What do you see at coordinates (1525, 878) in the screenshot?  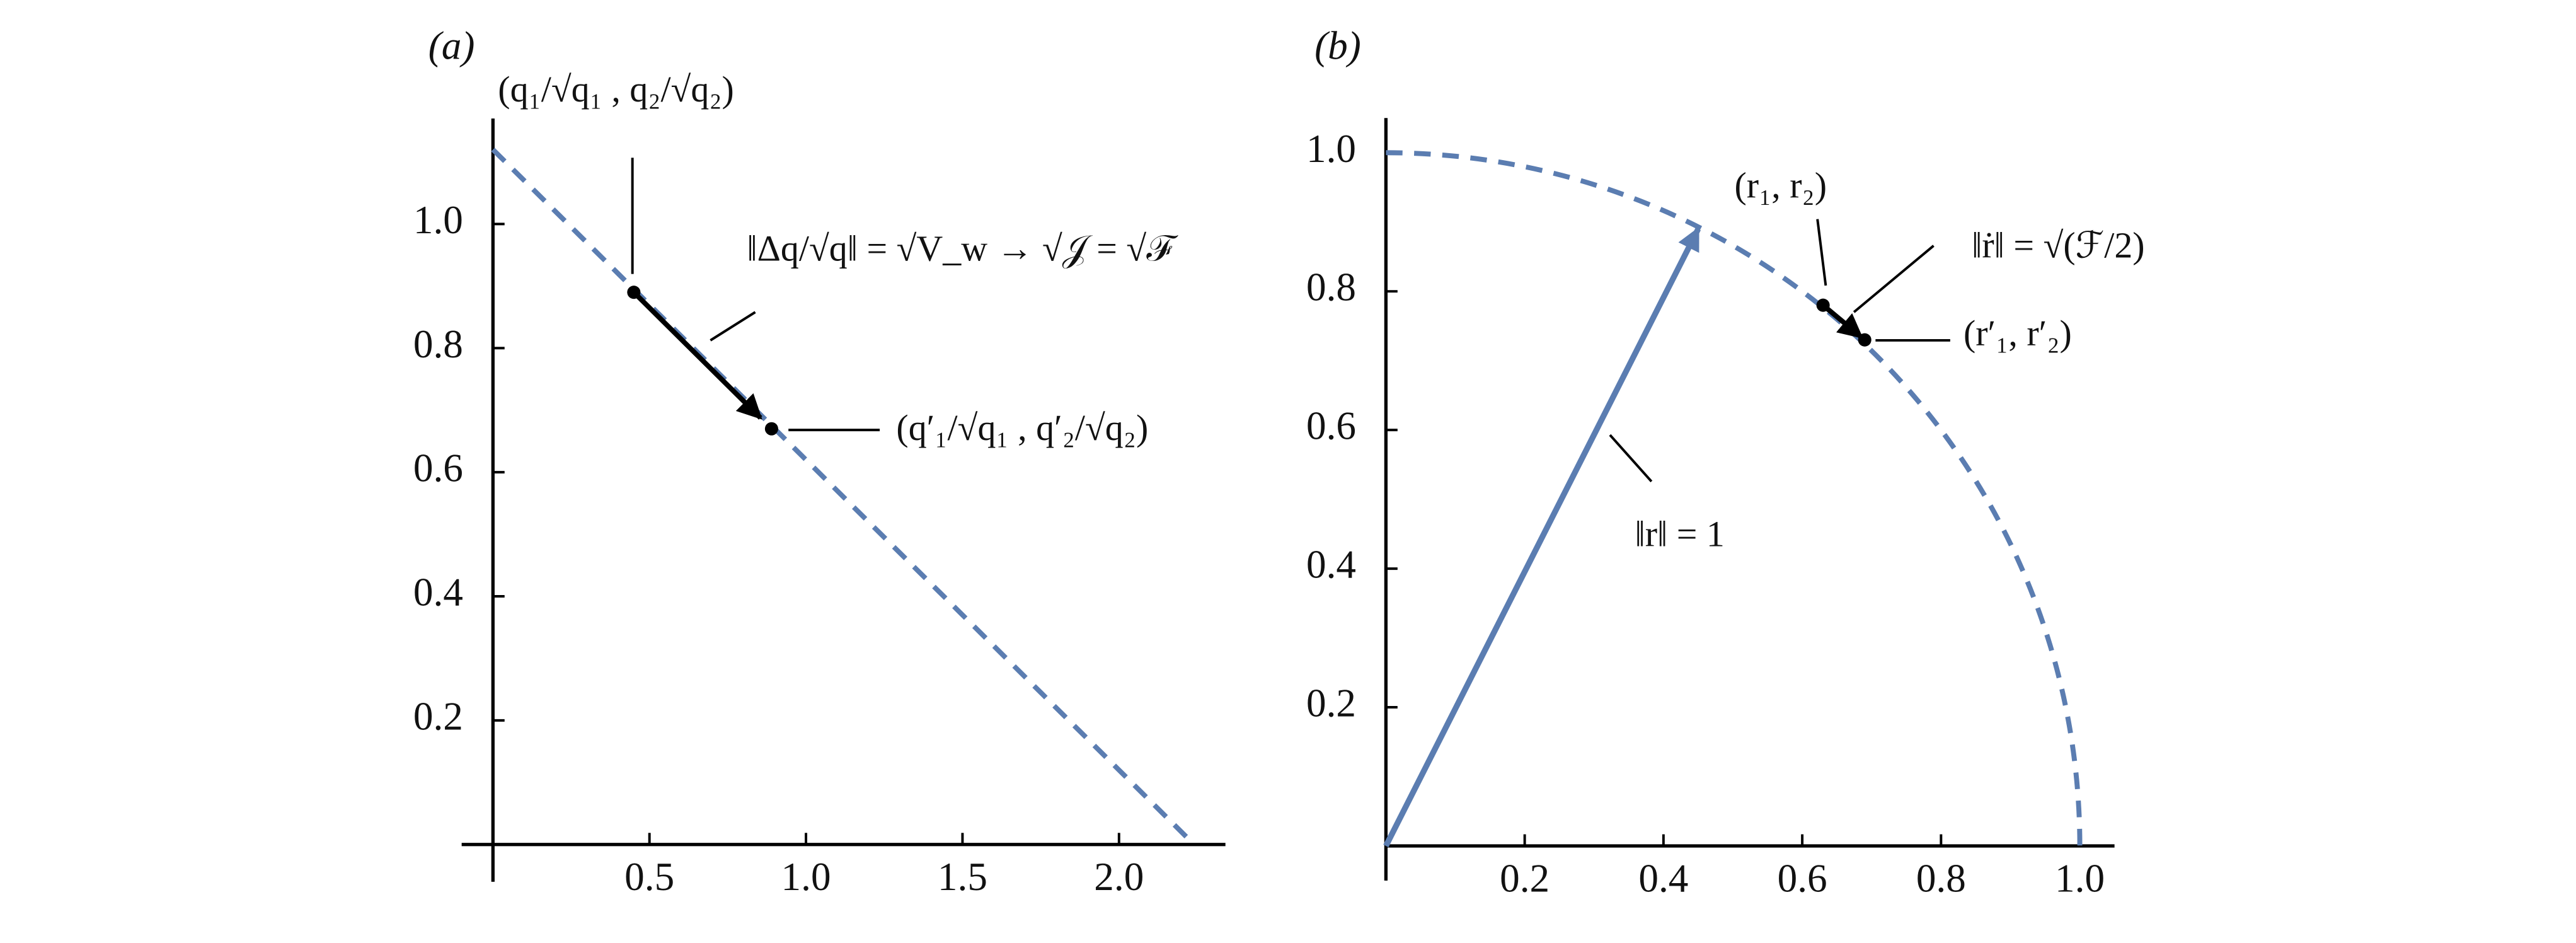 I see `x-tick-label: 0.2` at bounding box center [1525, 878].